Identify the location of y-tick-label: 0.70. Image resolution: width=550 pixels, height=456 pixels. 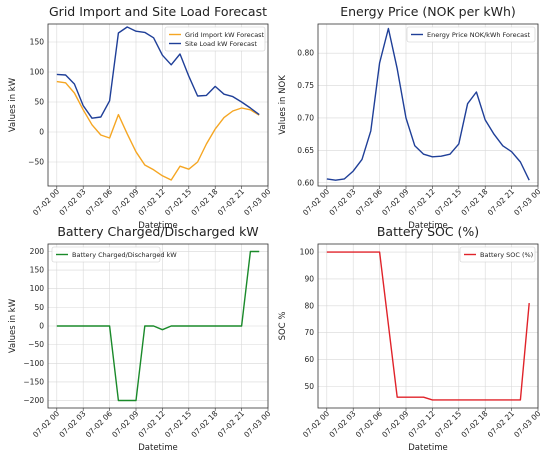
(305, 117).